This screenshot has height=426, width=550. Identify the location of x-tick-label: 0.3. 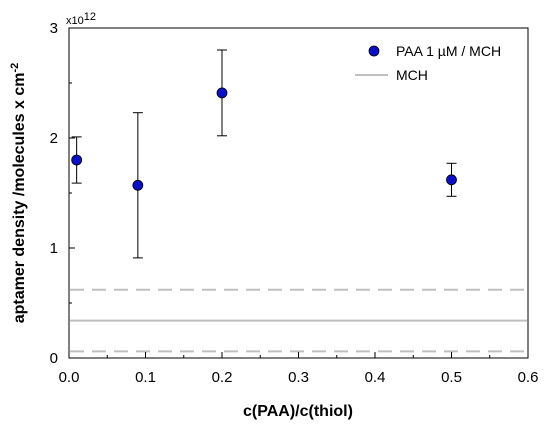
(298, 377).